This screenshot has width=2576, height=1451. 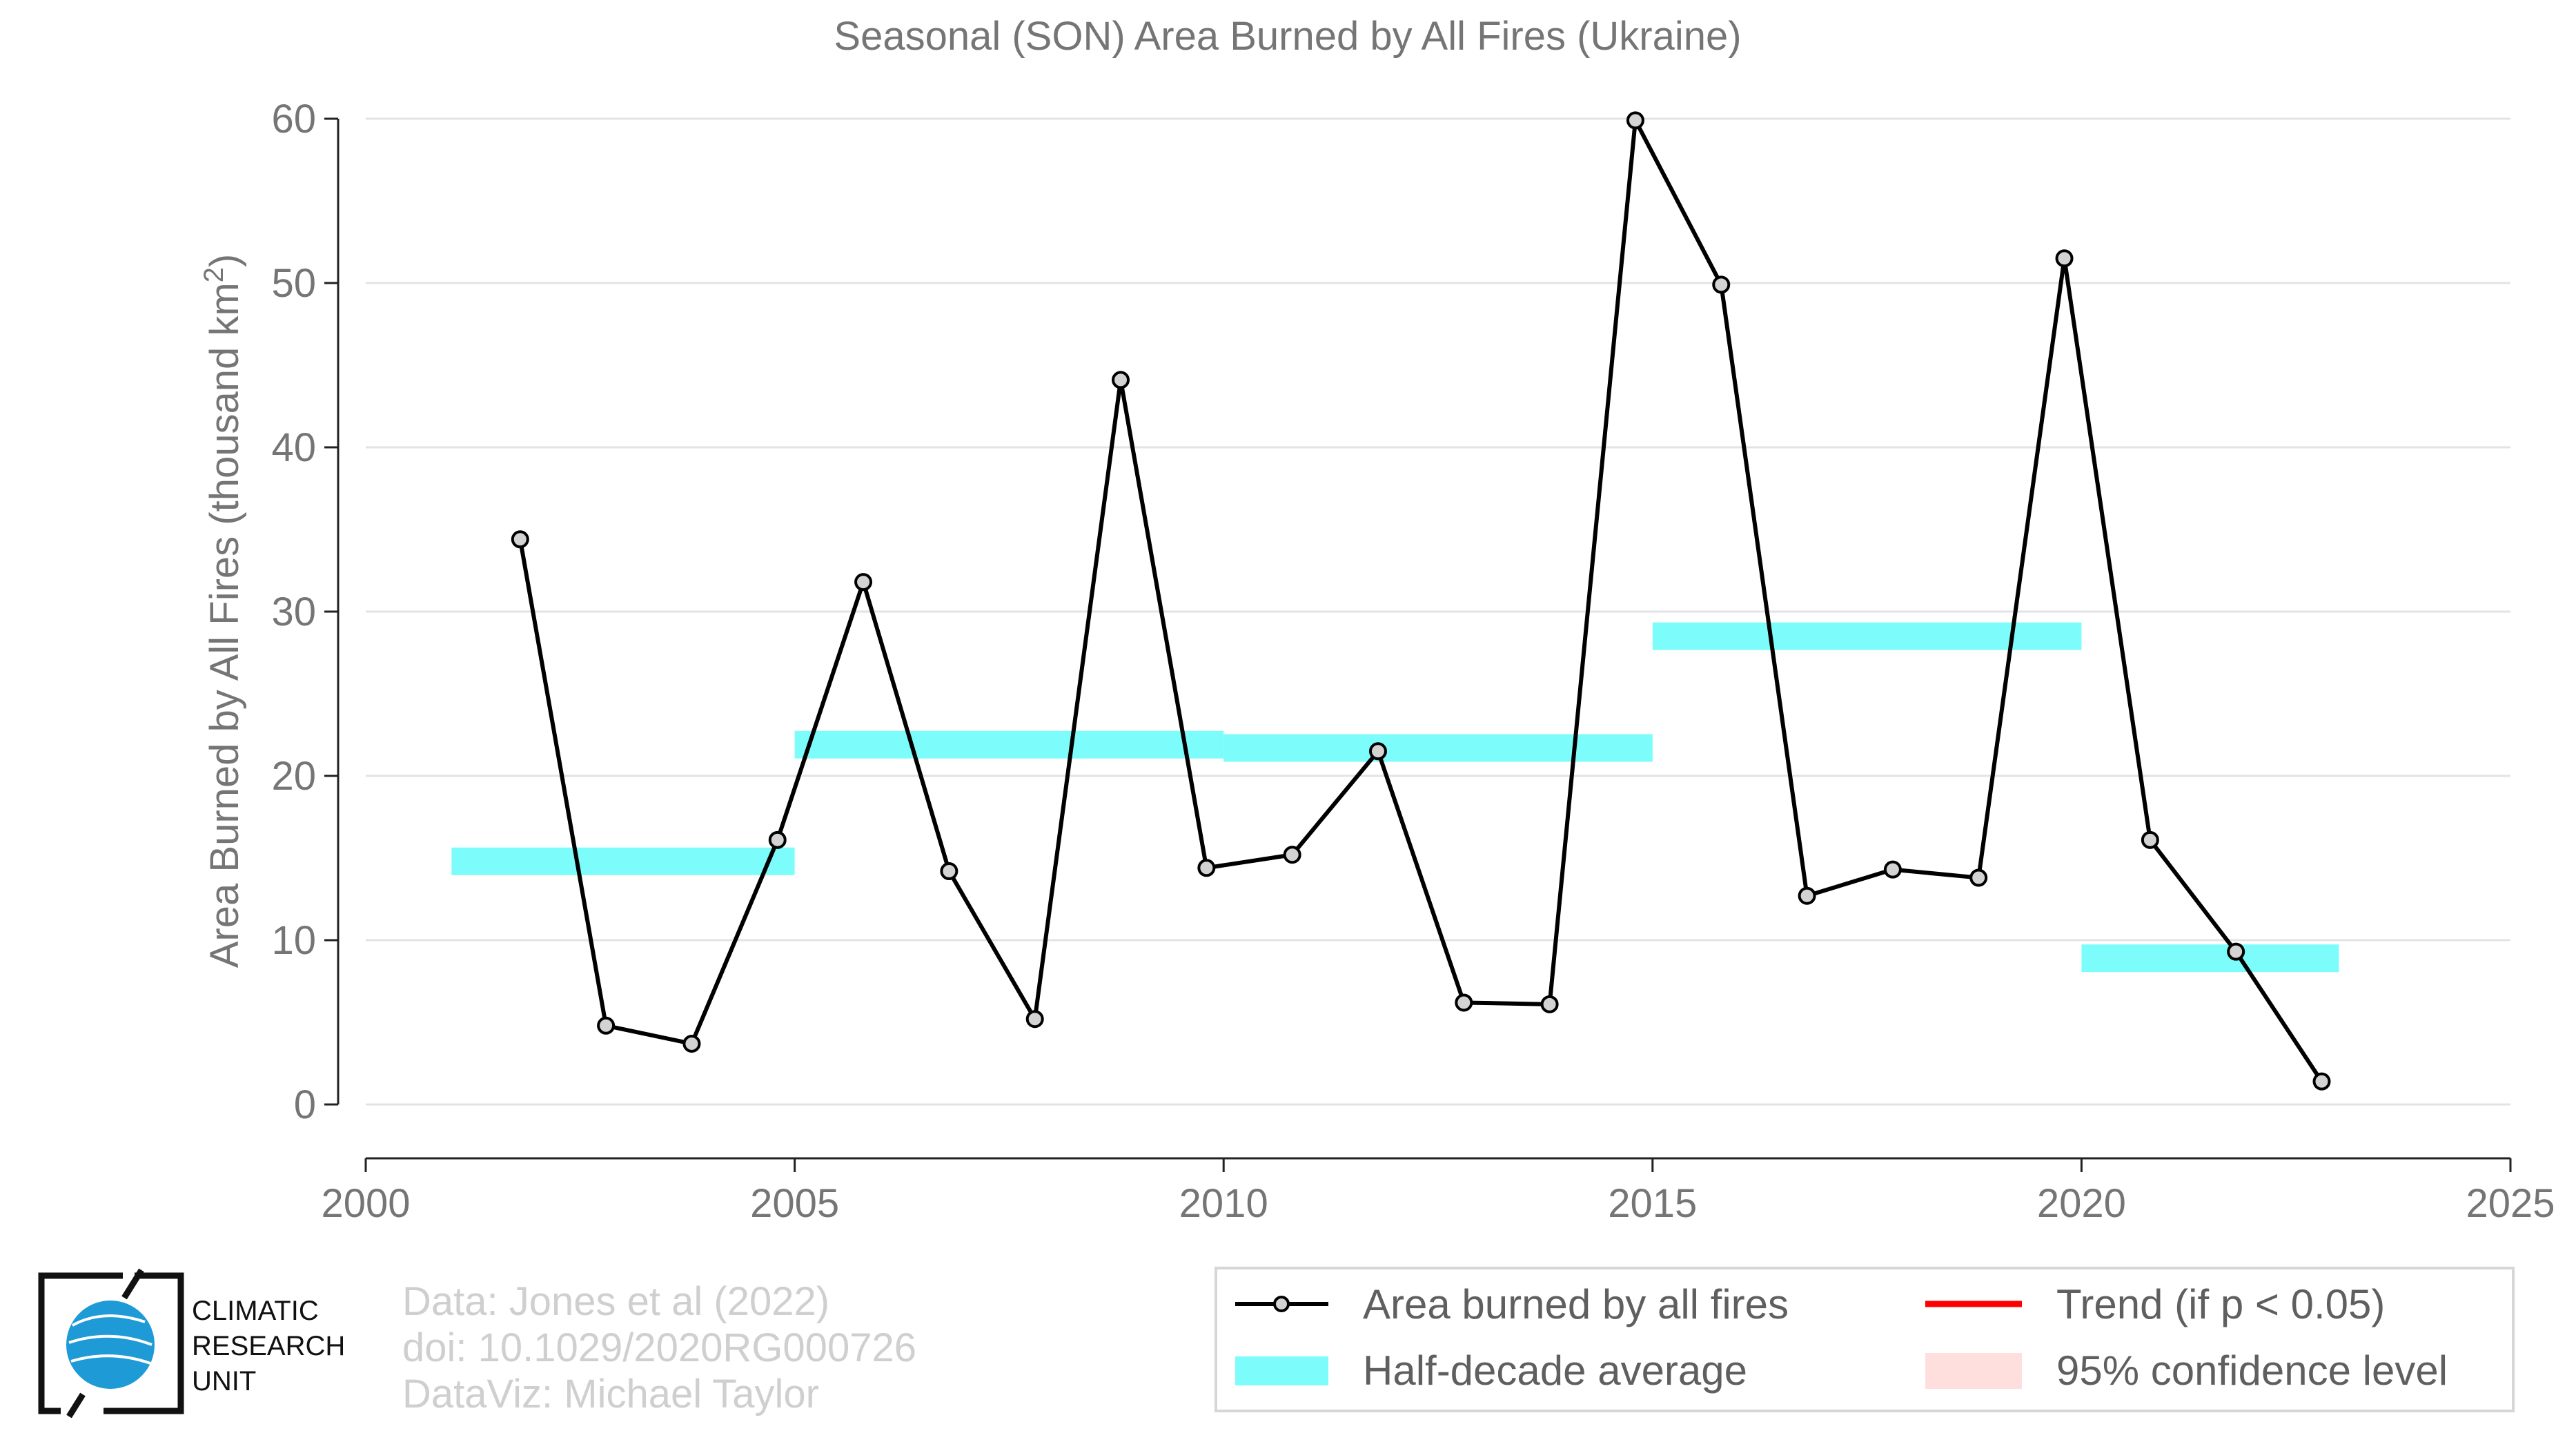 I want to click on logo-frame-slash-bottom, so click(x=76, y=1405).